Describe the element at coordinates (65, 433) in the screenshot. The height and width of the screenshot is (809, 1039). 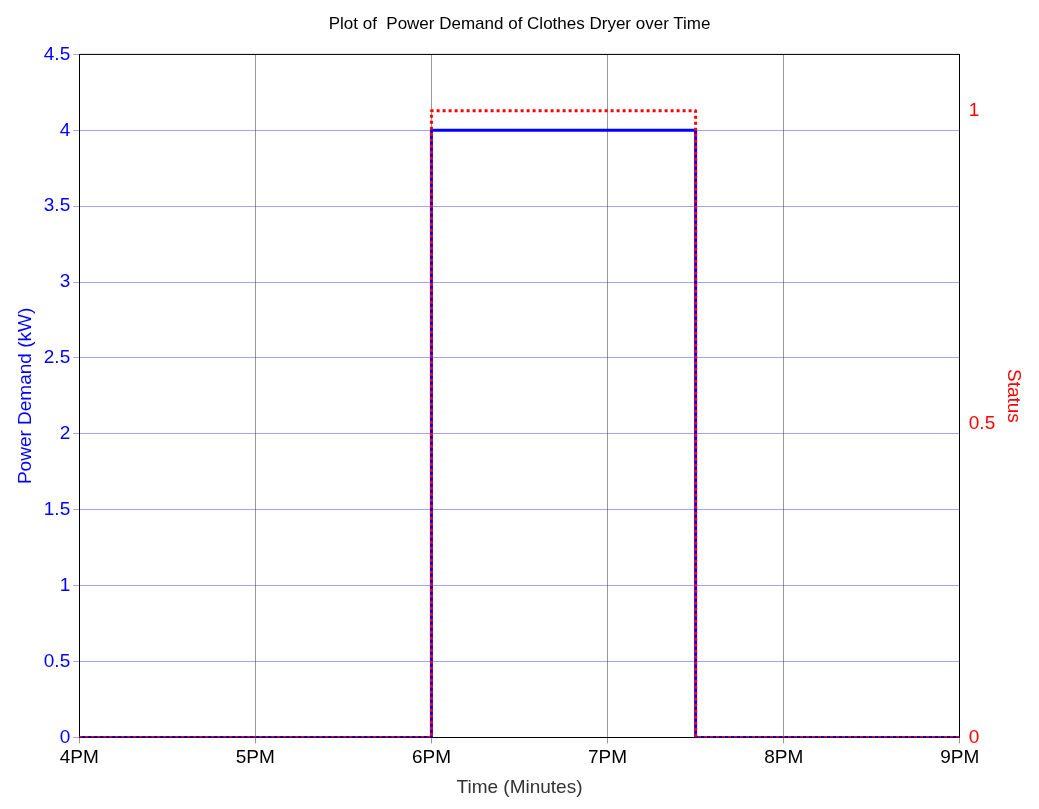
I see `y-tick-label: 2` at that location.